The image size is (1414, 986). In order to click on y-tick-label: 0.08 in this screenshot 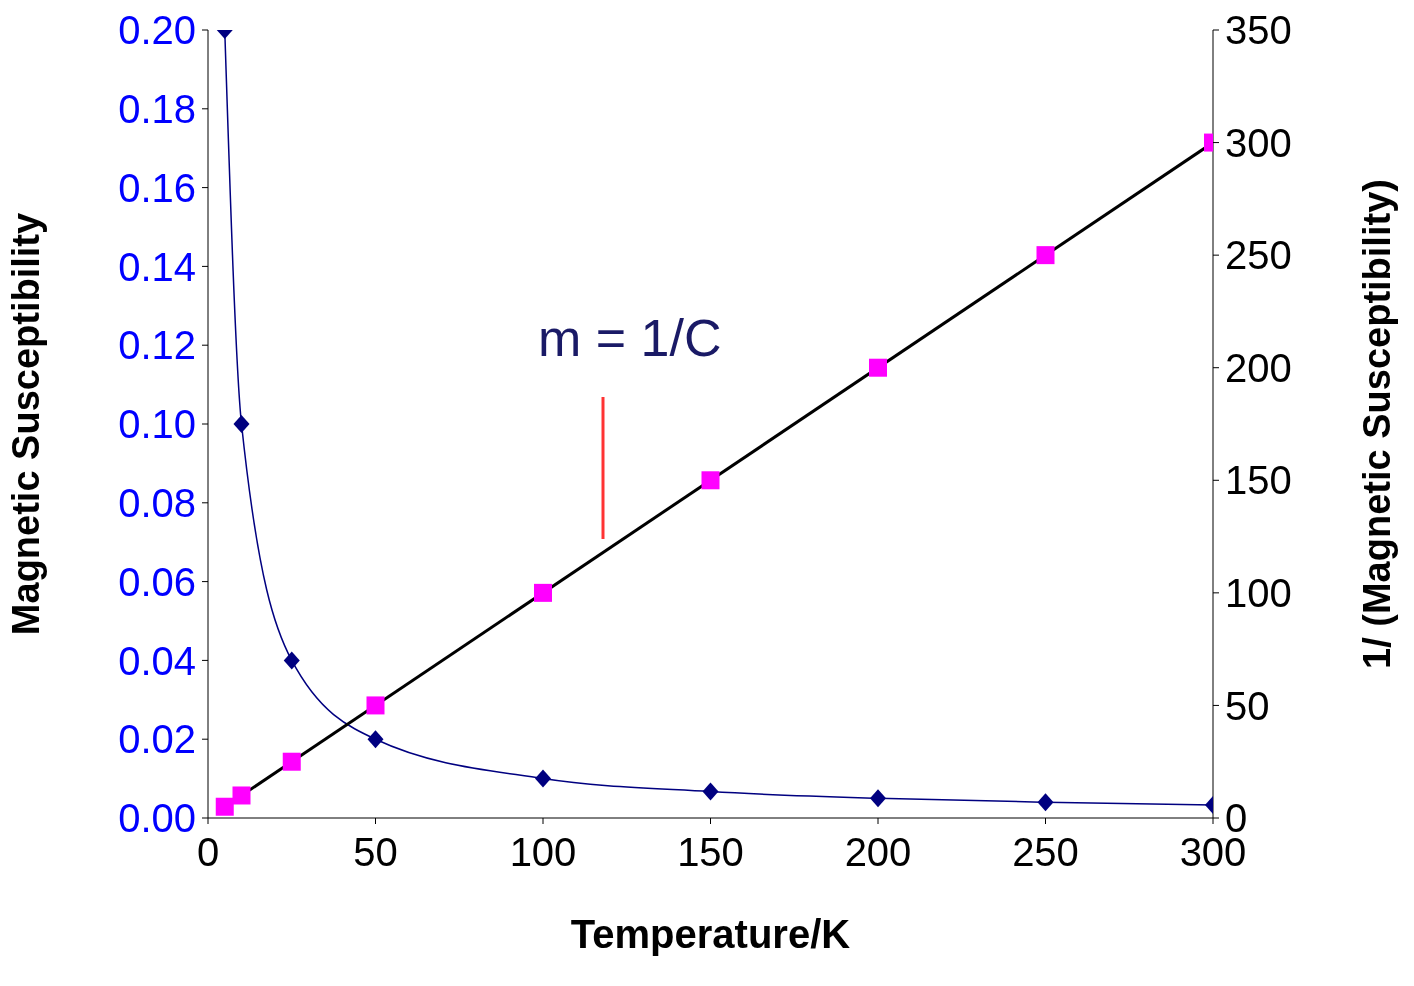, I will do `click(157, 503)`.